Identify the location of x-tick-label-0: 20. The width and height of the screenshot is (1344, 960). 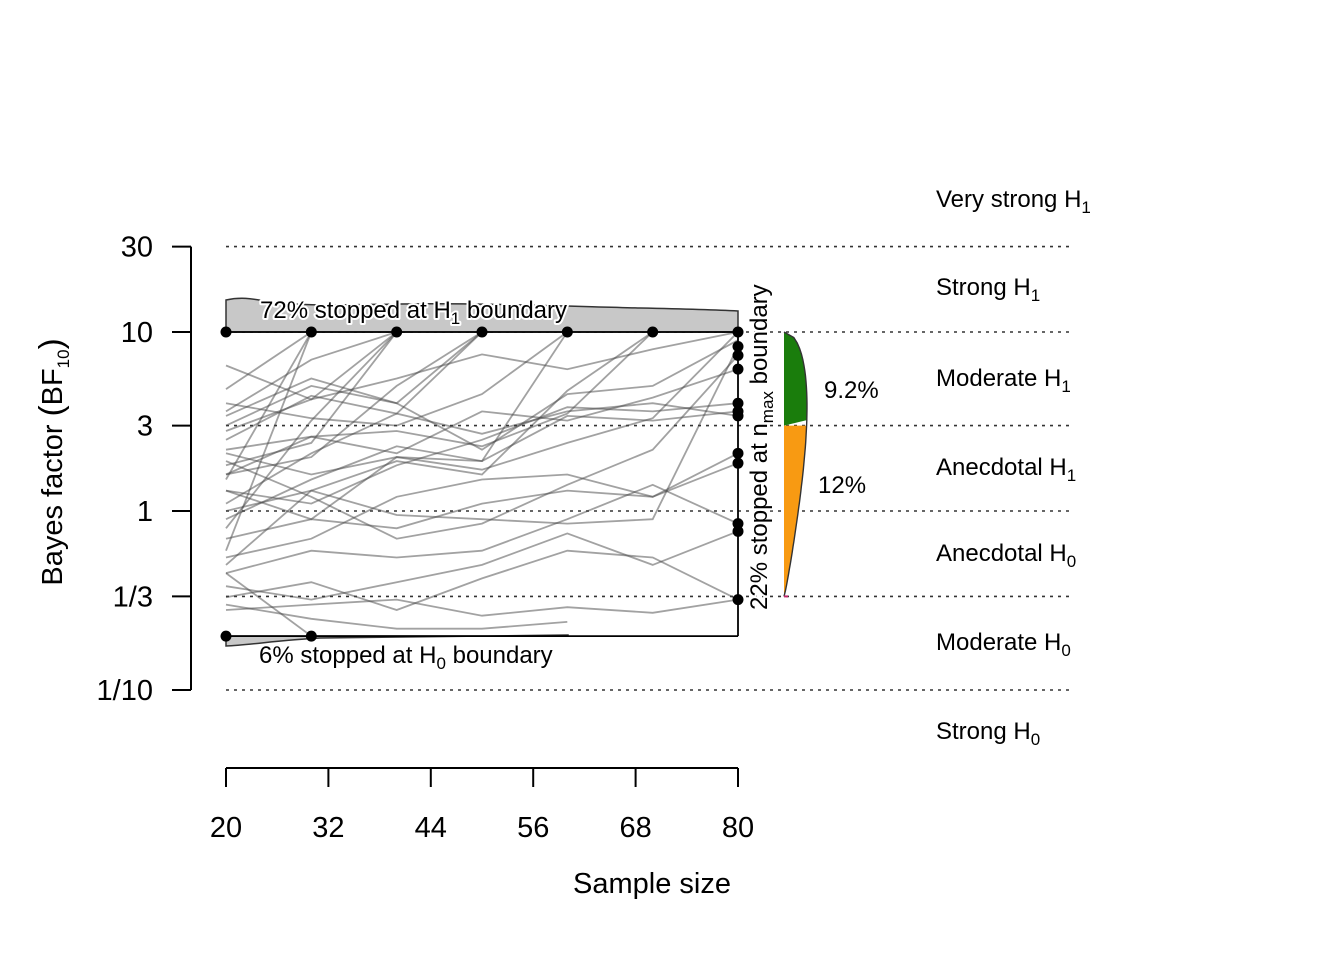
(226, 828).